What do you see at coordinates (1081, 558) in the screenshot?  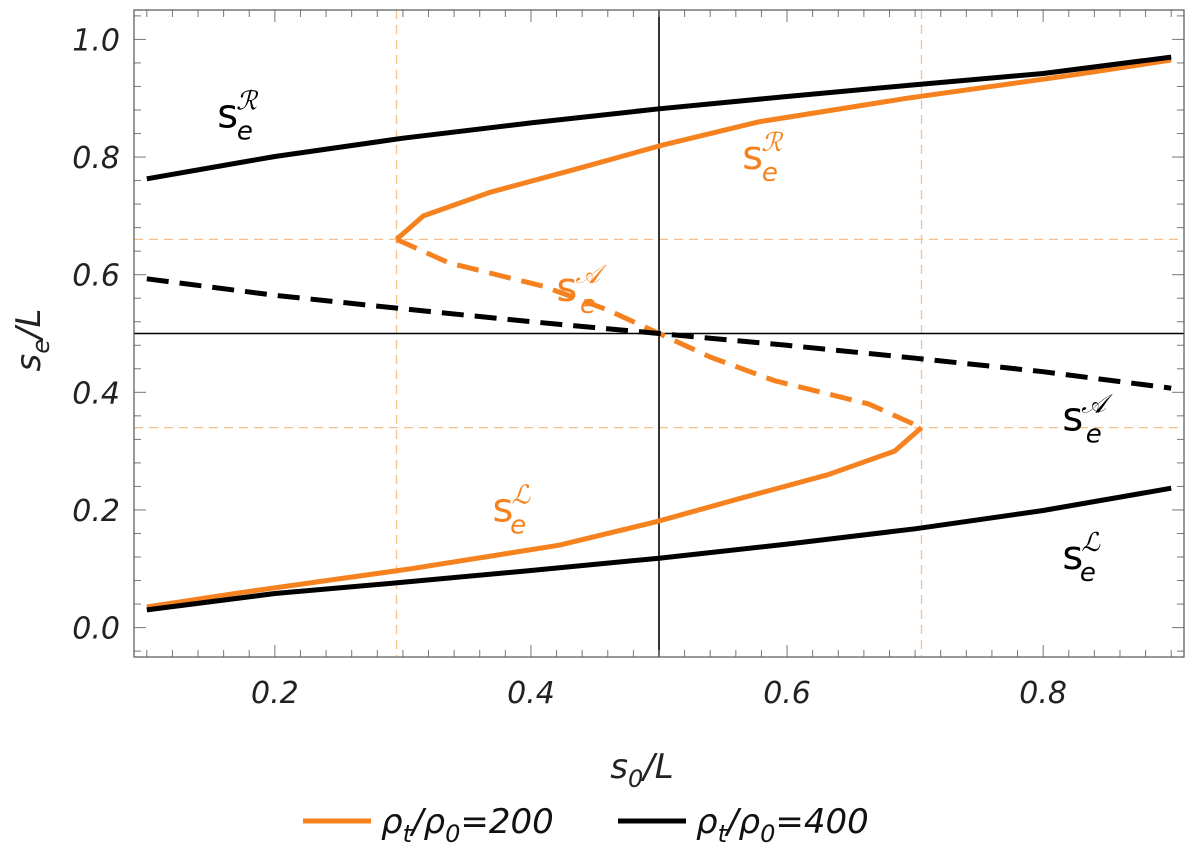 I see `black-curve-label: sℒ e` at bounding box center [1081, 558].